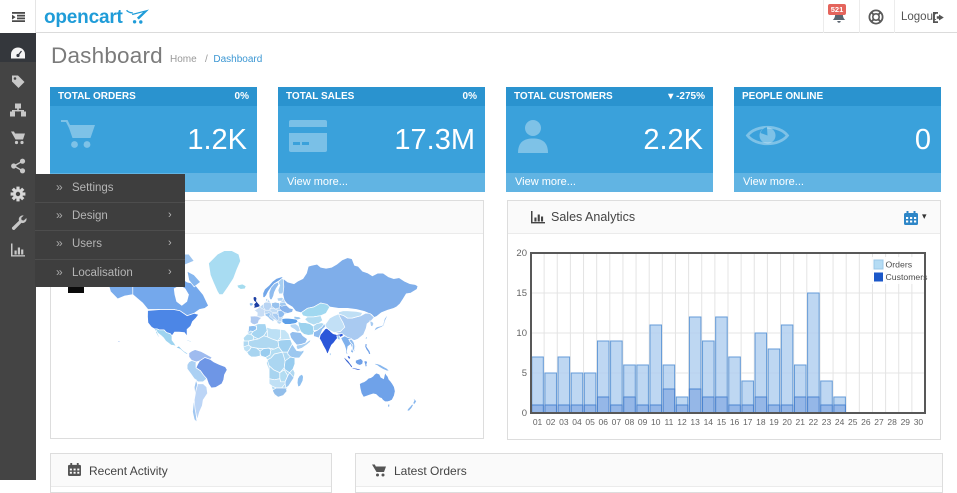 The width and height of the screenshot is (957, 493). What do you see at coordinates (892, 422) in the screenshot?
I see `svg-text: 28` at bounding box center [892, 422].